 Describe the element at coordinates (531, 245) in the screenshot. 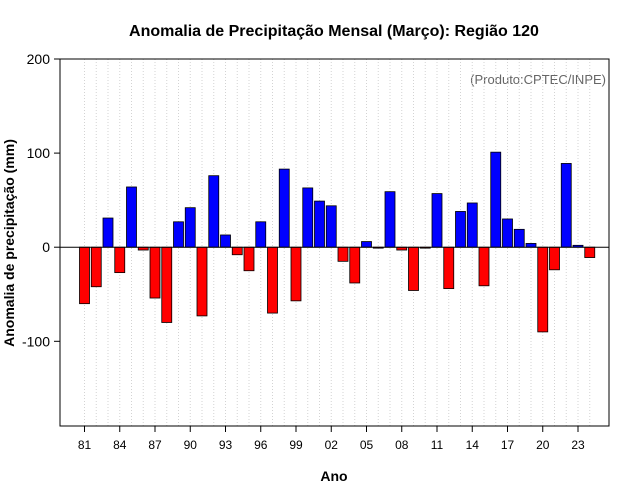

I see `bar-2019` at that location.